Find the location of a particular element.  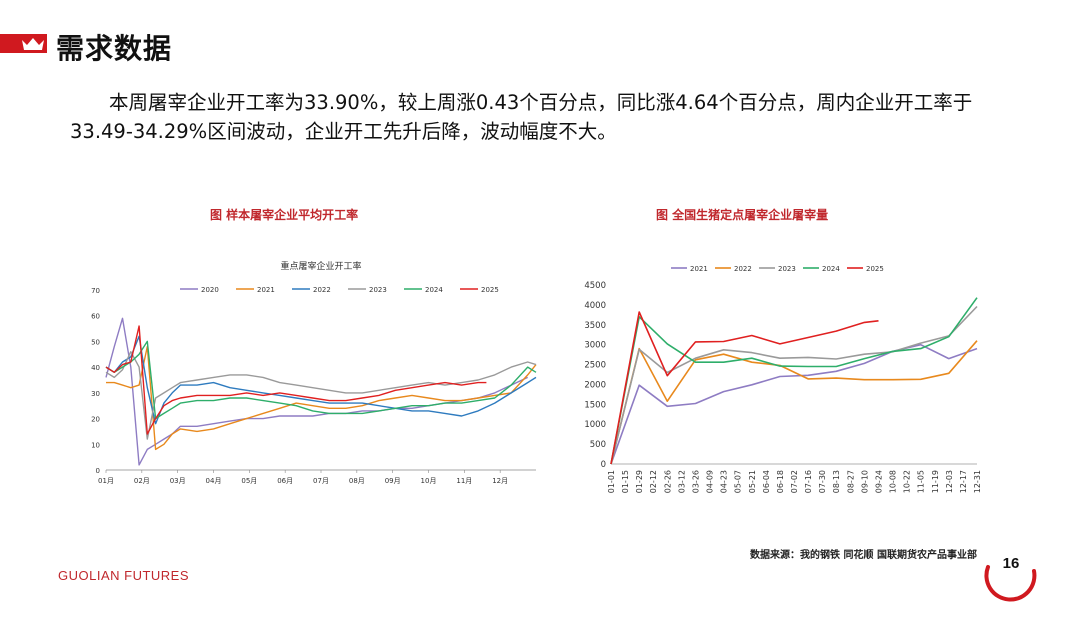

y-tick-label: 1500 is located at coordinates (595, 405).